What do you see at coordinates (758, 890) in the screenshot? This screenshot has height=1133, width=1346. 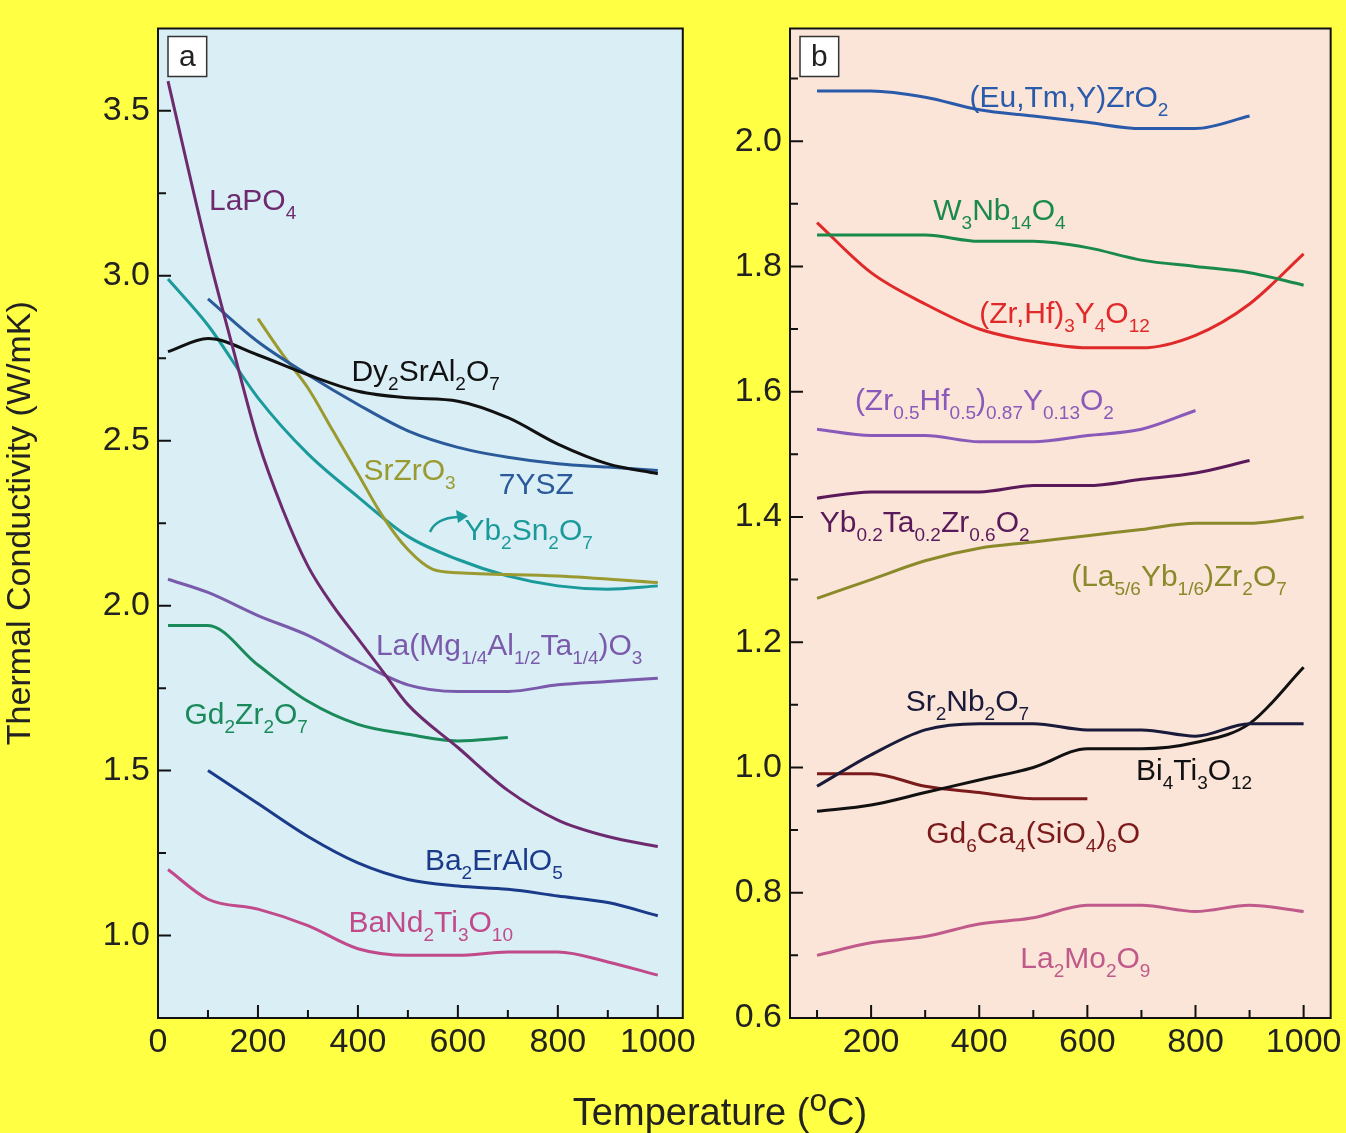 I see `y-tick-label: 0.8` at bounding box center [758, 890].